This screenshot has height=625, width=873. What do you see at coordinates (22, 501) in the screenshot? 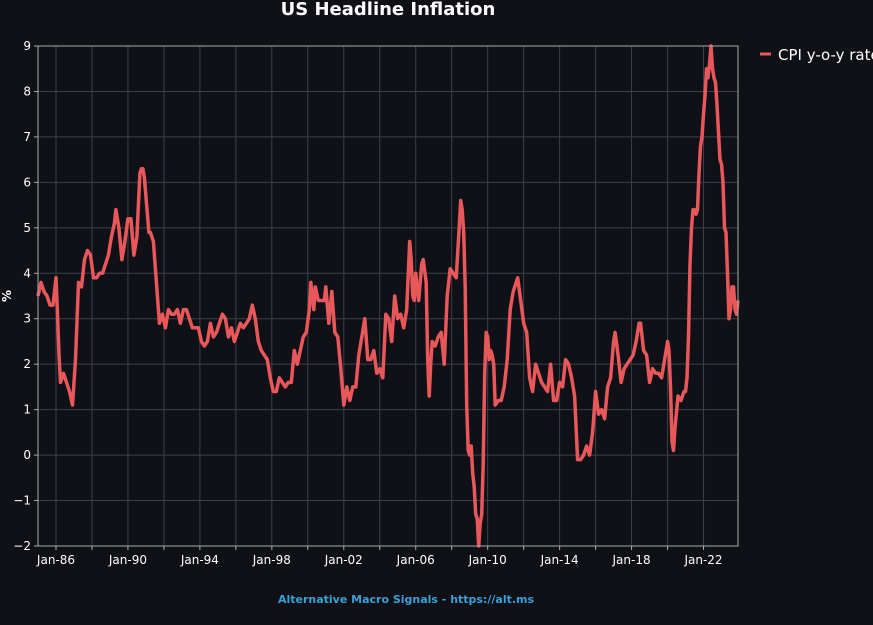
I see `y-tick-label: −1` at bounding box center [22, 501].